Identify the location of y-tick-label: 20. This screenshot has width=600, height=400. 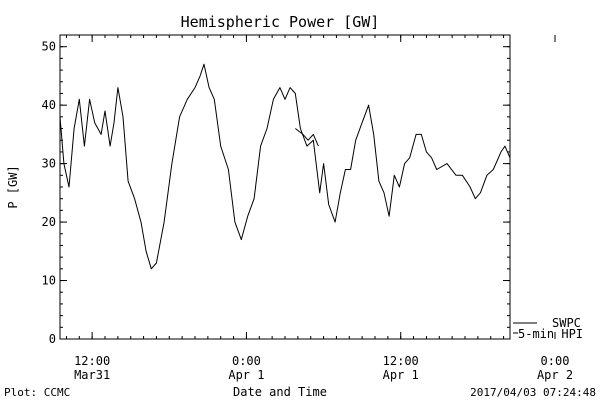
(49, 222).